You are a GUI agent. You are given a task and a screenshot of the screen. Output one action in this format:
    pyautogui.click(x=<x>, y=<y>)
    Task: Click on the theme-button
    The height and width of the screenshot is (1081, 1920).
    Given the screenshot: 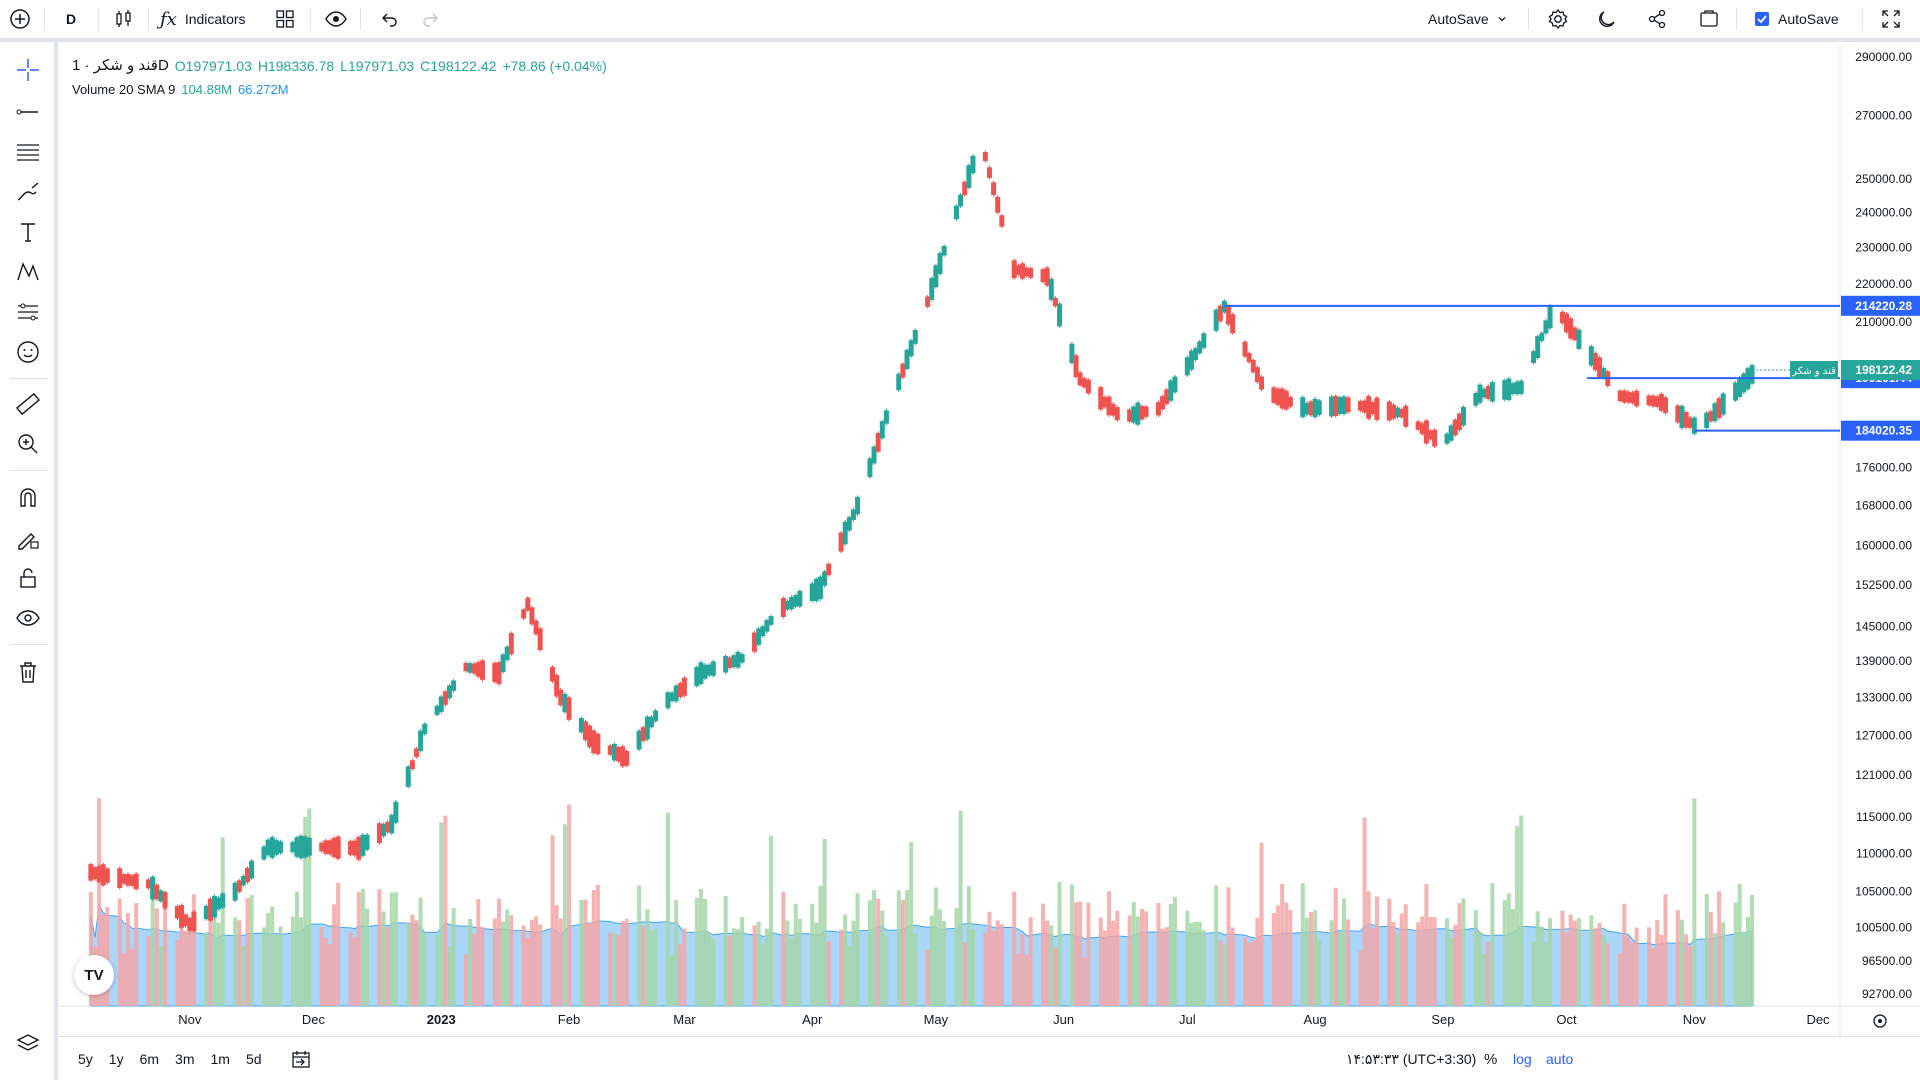 What is the action you would take?
    pyautogui.click(x=1607, y=19)
    